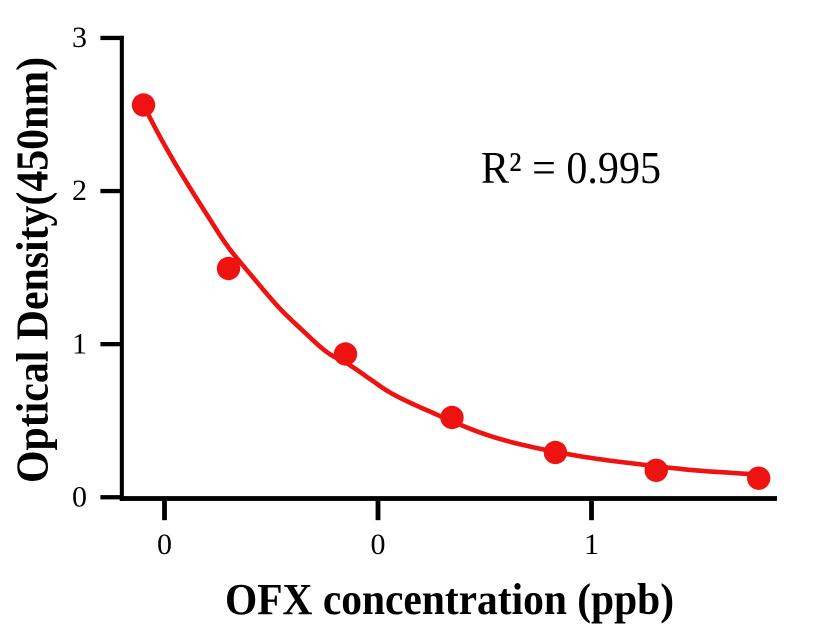 The image size is (816, 640). Describe the element at coordinates (79, 190) in the screenshot. I see `svg-text: 2` at that location.